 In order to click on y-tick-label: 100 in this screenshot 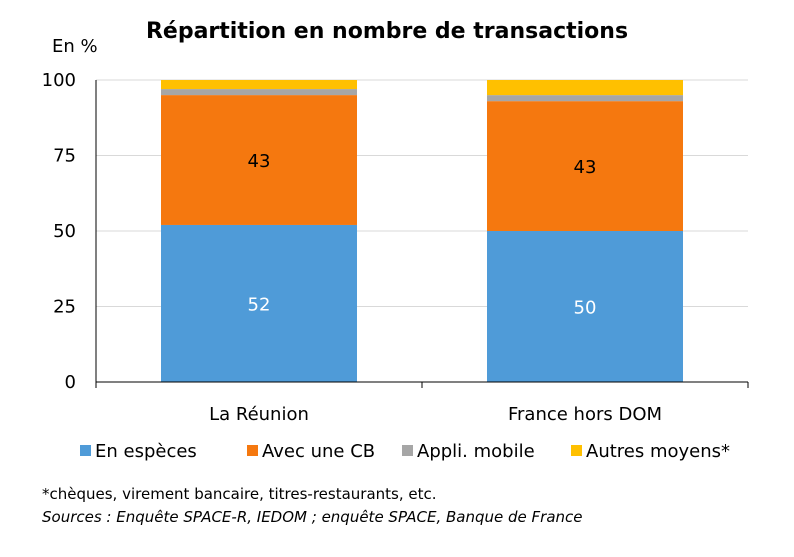, I will do `click(59, 80)`.